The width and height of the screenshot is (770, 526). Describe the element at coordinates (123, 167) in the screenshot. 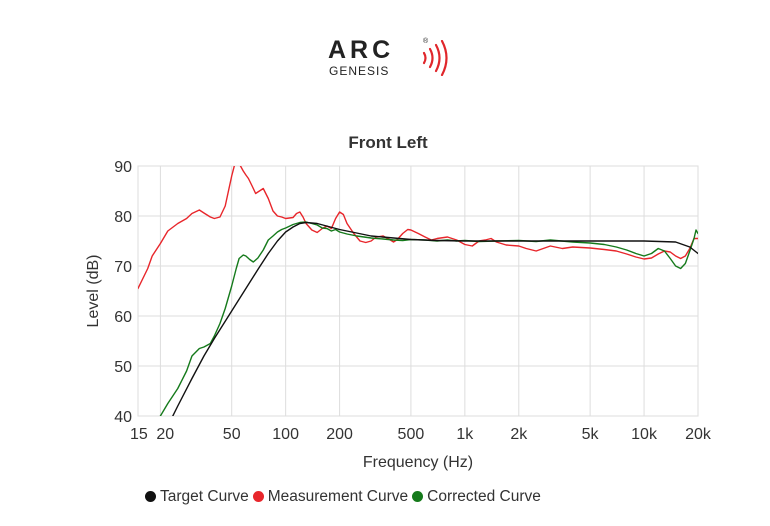

I see `y-tick-label: 90` at that location.